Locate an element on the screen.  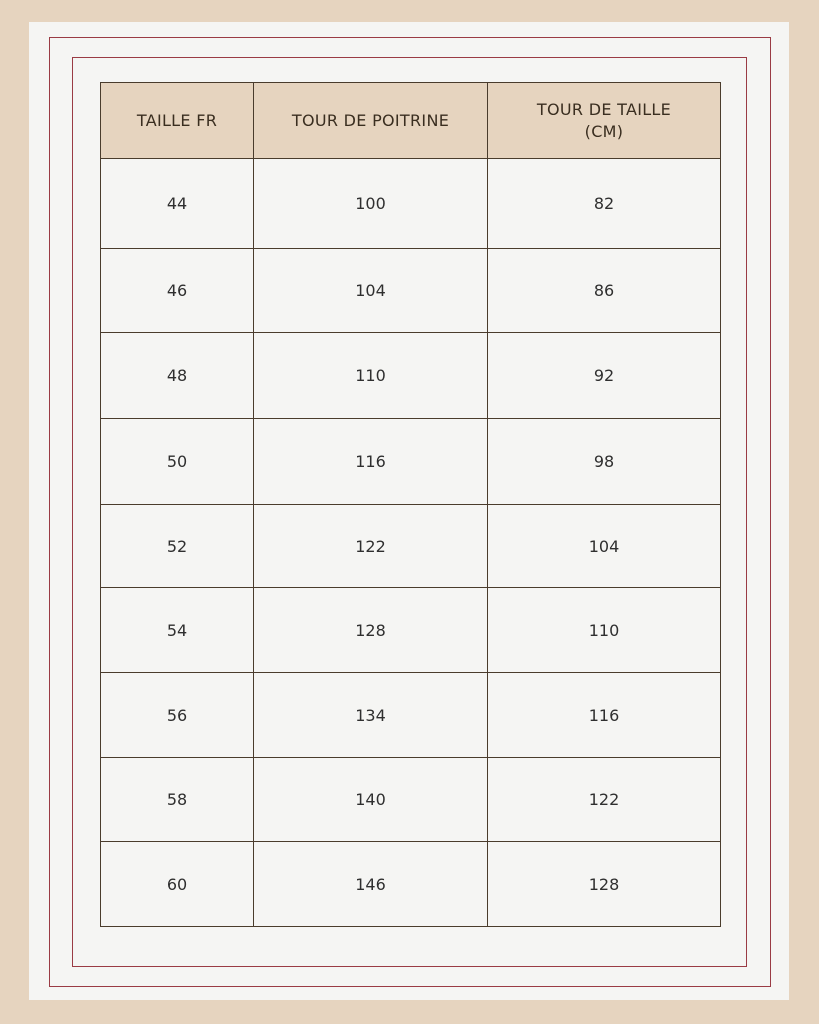
table-cell: 48 is located at coordinates (177, 375).